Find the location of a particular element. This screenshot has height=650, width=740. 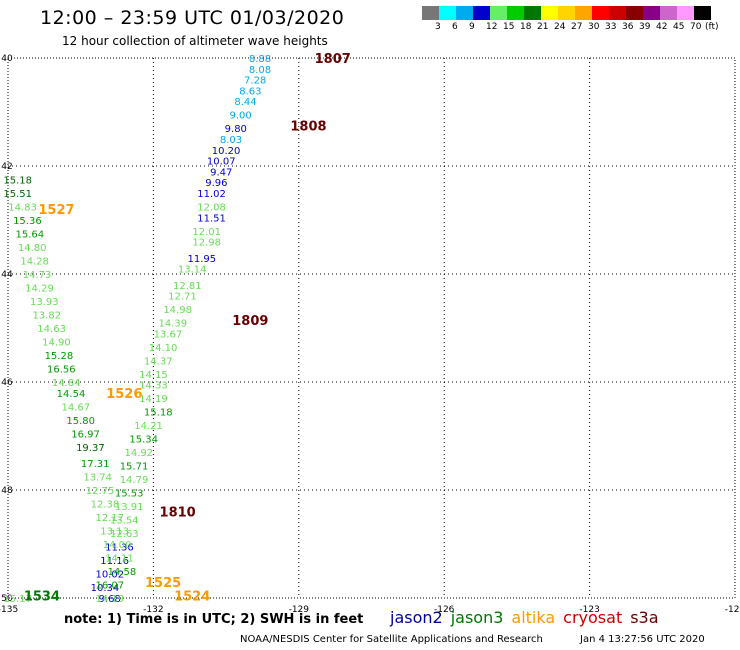

legend-label: 27 is located at coordinates (577, 27).